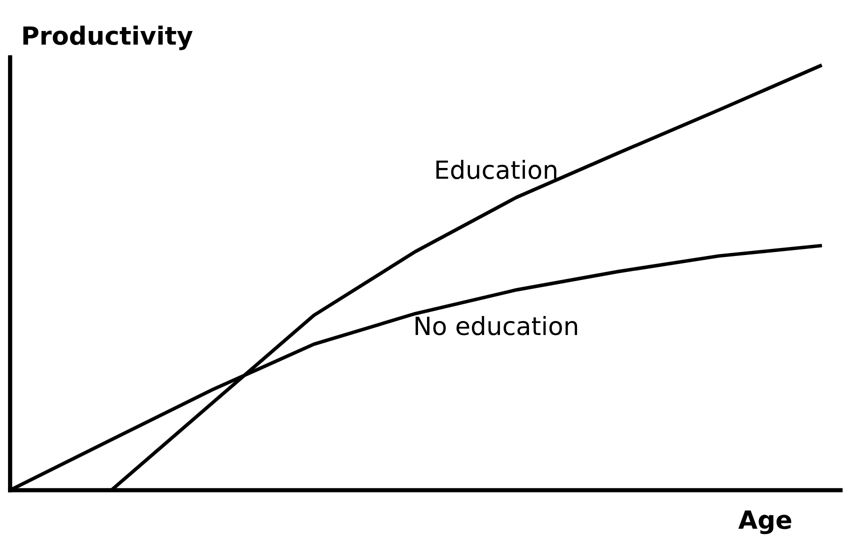  What do you see at coordinates (765, 522) in the screenshot?
I see `x-axis-title: Age` at bounding box center [765, 522].